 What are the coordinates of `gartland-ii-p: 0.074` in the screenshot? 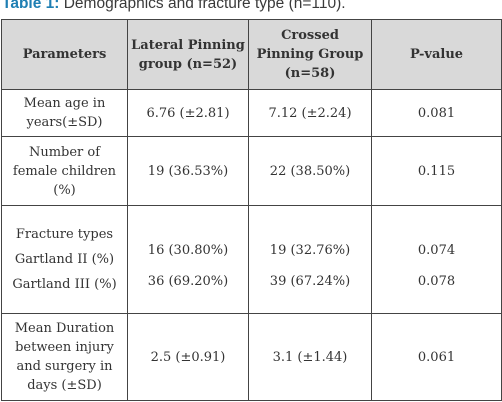 It's located at (436, 250).